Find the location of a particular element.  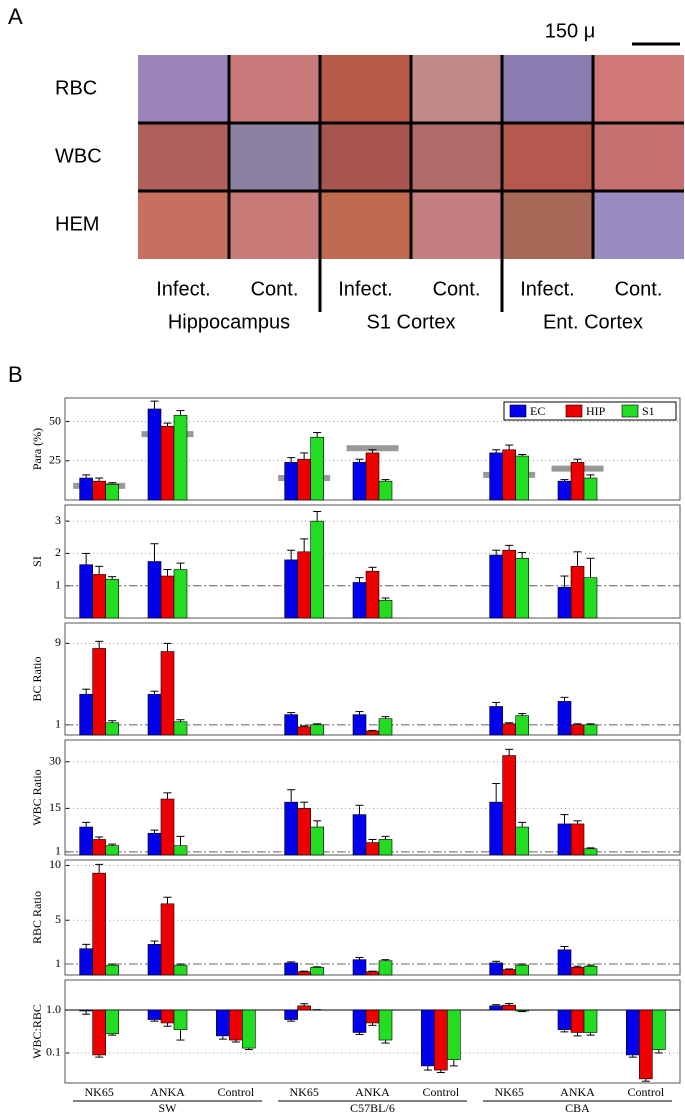

legend-label: EC is located at coordinates (537, 411).